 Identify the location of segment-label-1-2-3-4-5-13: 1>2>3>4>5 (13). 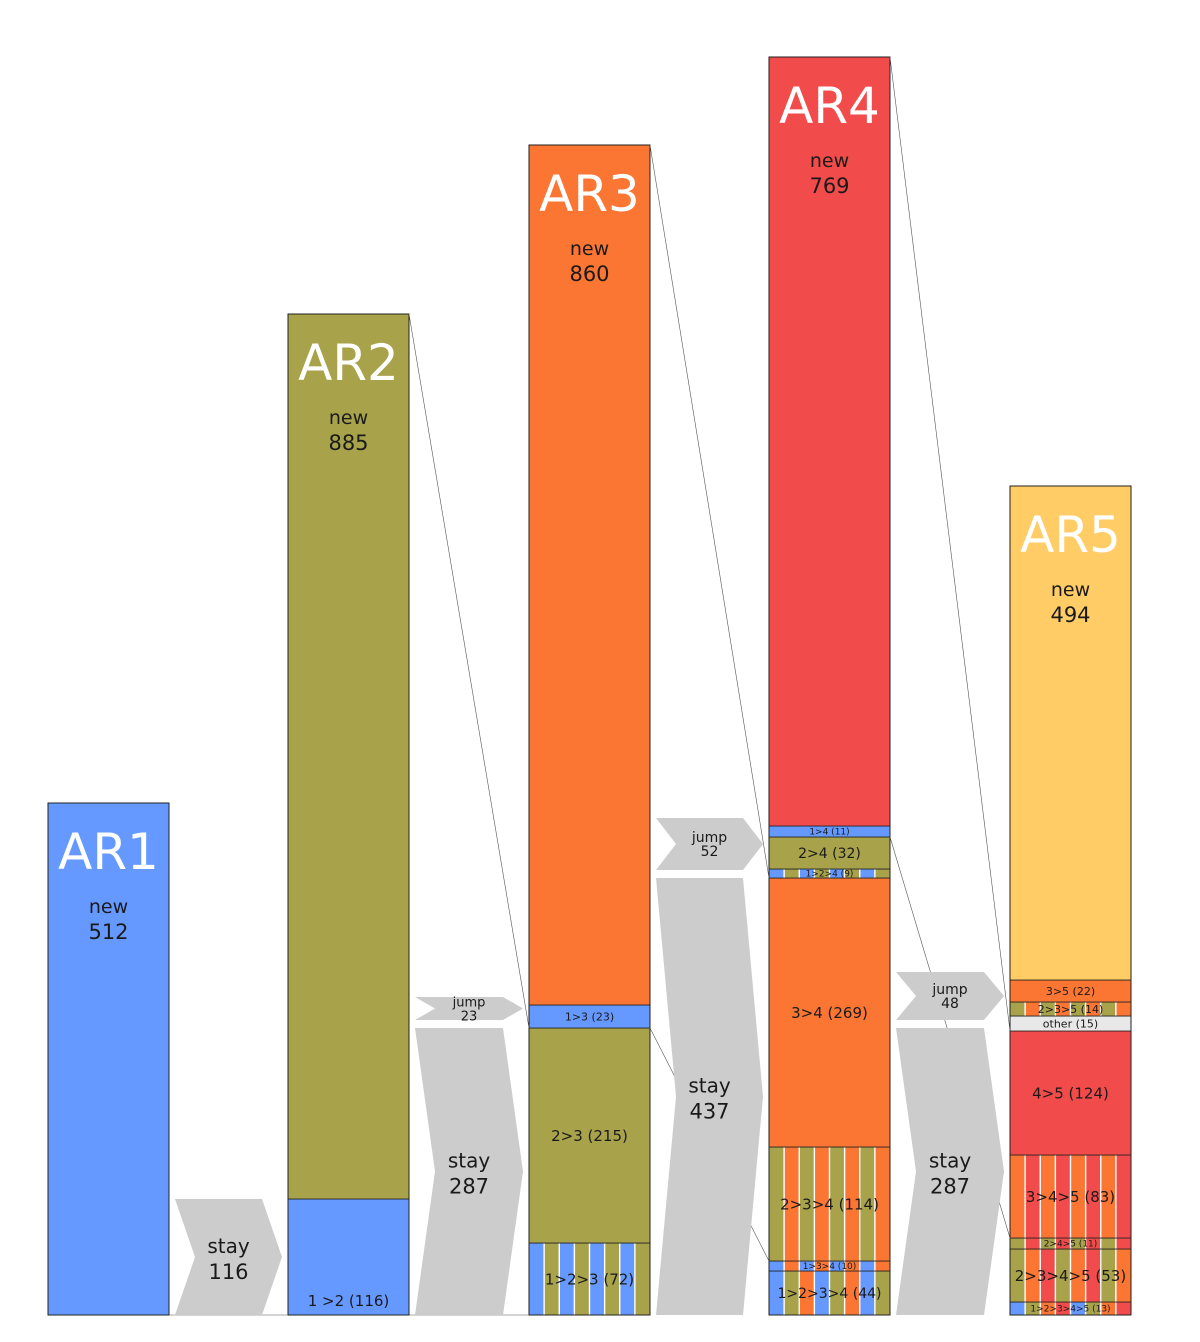
(1070, 1310).